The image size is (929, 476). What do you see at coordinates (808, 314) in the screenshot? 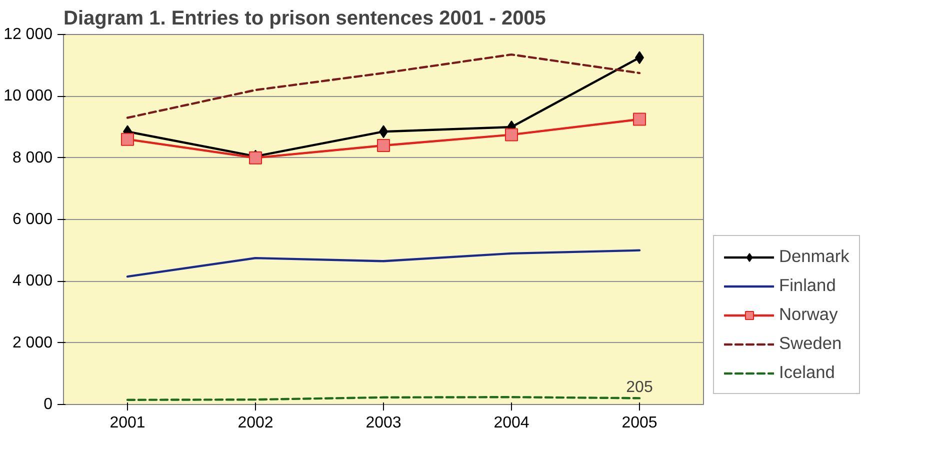
I see `legend-label: Norway` at bounding box center [808, 314].